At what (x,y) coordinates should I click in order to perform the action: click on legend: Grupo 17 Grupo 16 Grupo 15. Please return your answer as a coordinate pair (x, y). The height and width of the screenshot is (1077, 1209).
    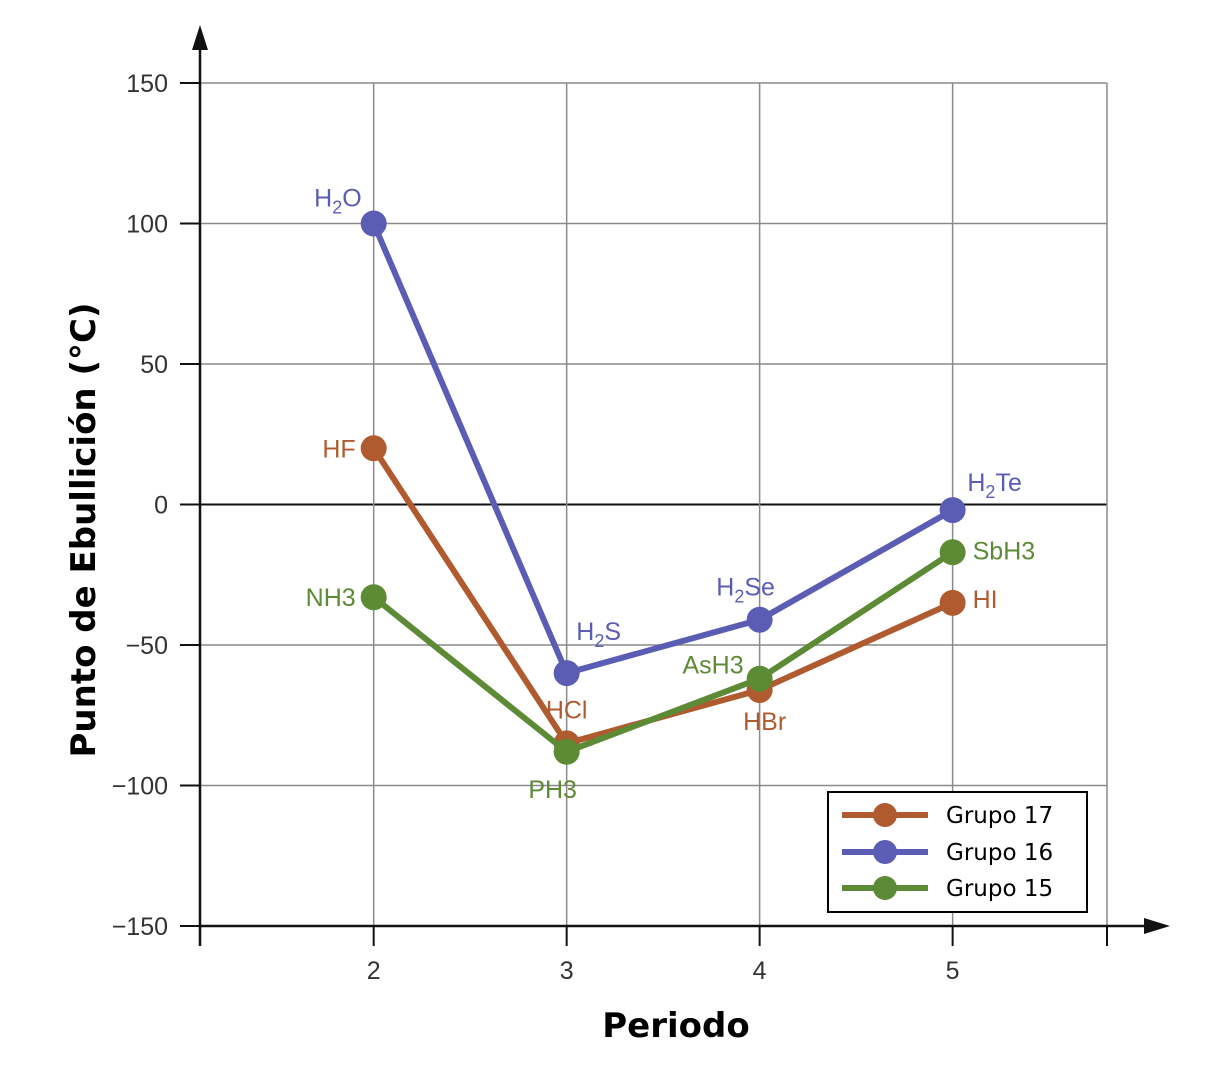
    Looking at the image, I should click on (957, 852).